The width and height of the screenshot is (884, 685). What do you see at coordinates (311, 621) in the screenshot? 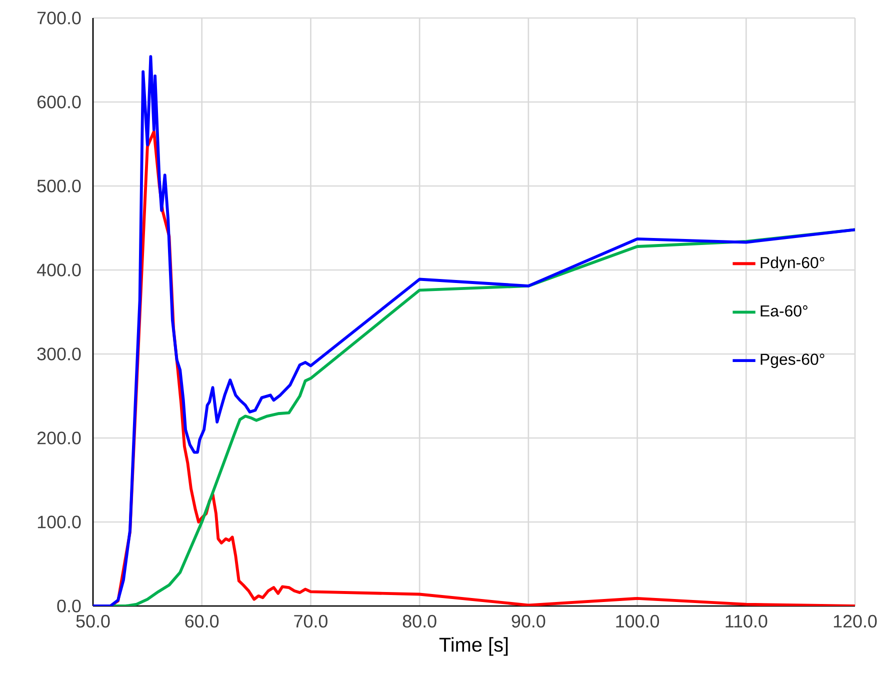
I see `x-tick-label: 70.0` at bounding box center [311, 621].